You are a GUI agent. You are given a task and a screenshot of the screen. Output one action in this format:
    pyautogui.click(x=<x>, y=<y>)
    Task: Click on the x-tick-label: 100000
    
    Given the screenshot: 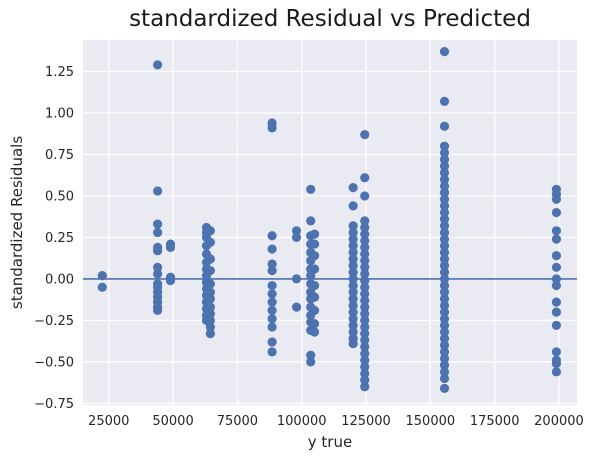 What is the action you would take?
    pyautogui.click(x=302, y=421)
    